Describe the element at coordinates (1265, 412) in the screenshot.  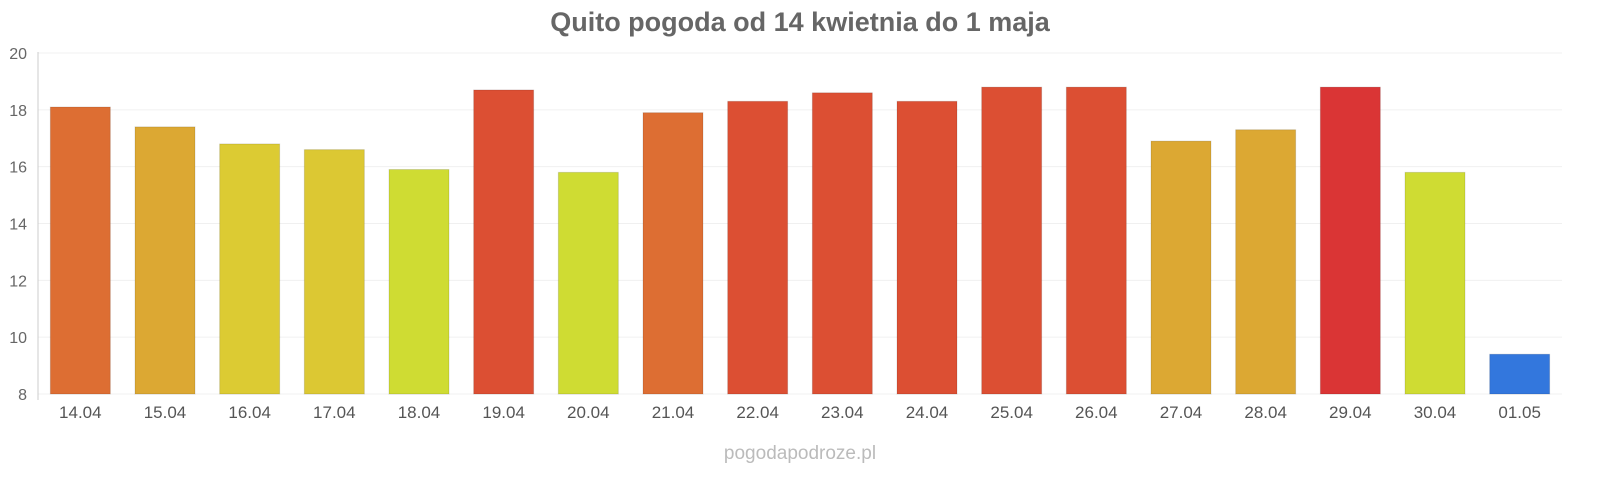
I see `x-tick-label: 28.04` at that location.